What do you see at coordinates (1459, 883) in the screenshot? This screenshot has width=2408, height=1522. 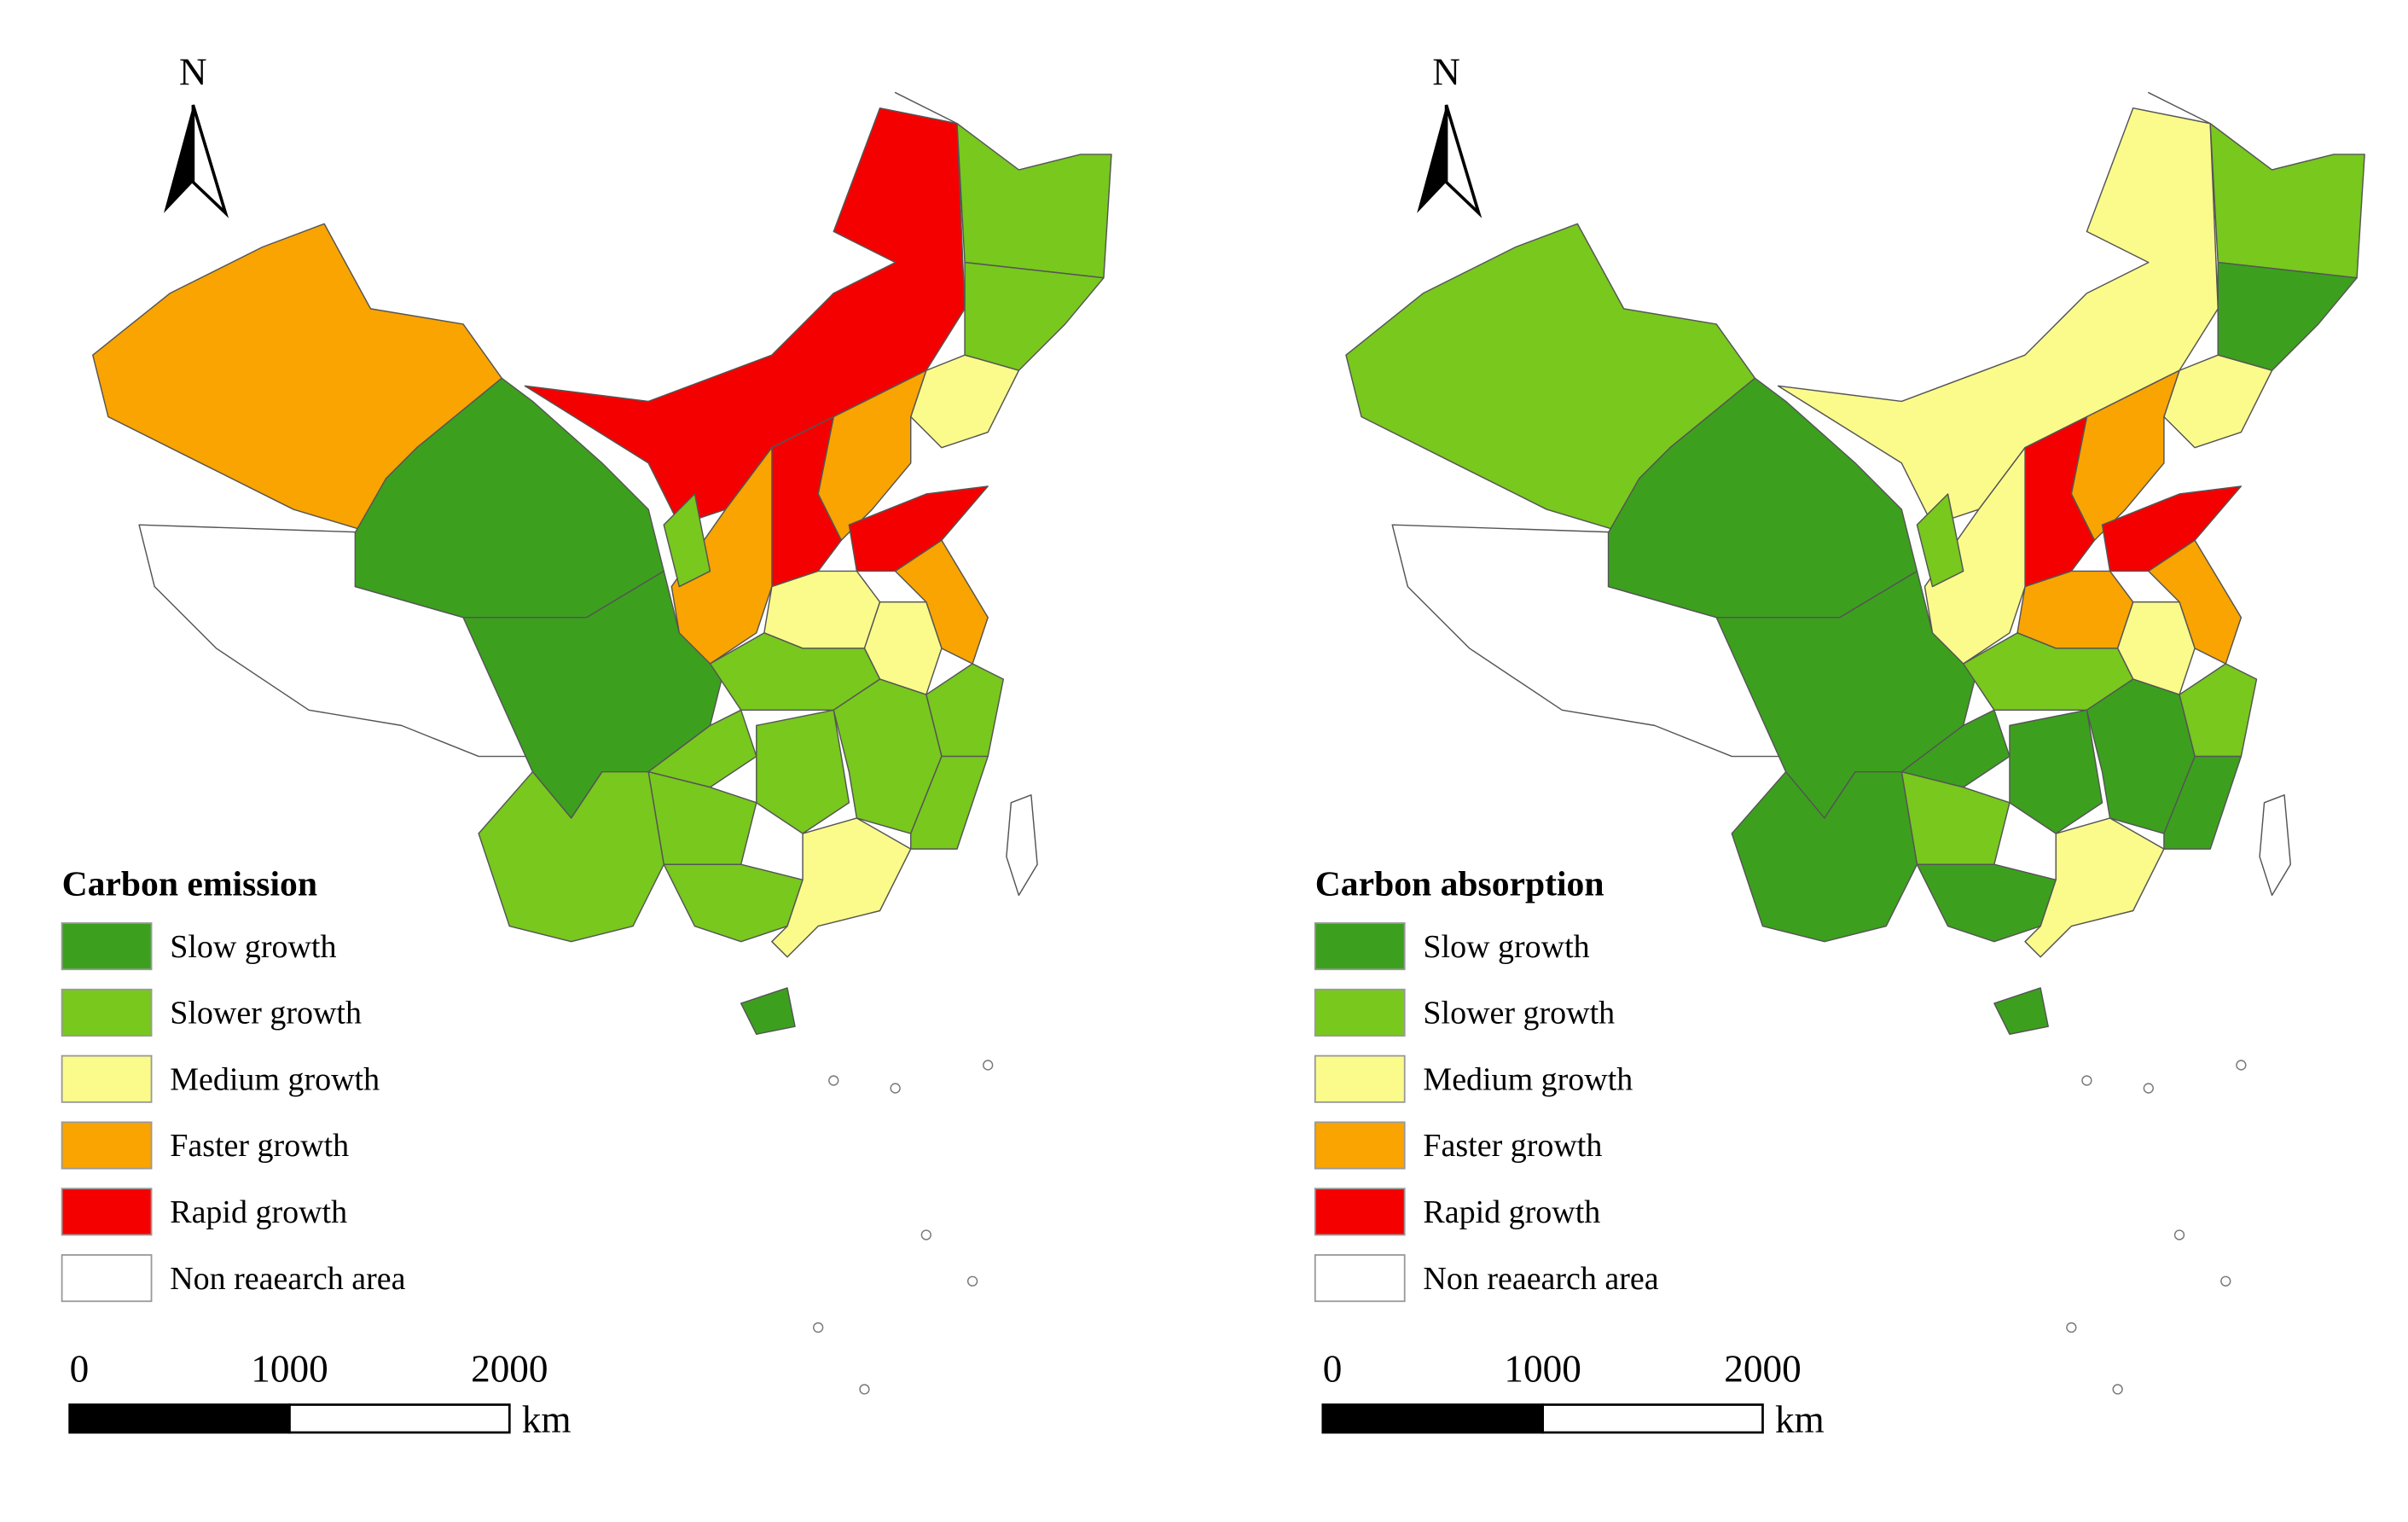 I see `legend-title: Carbon absorption` at bounding box center [1459, 883].